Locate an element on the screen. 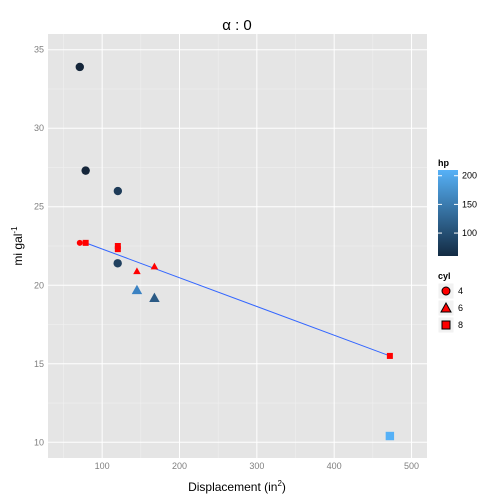  legend-cyl-title: cyl is located at coordinates (444, 276).